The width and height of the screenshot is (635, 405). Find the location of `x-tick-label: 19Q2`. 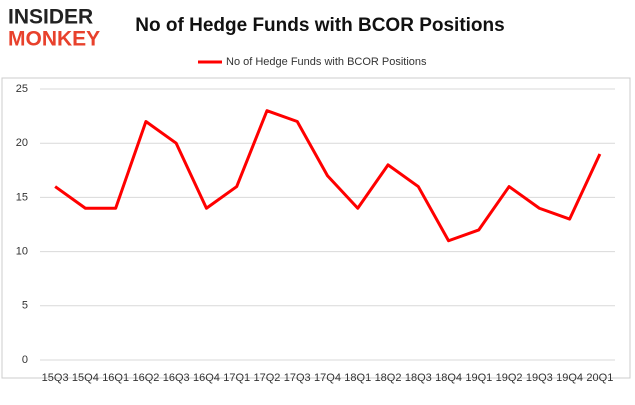

x-tick-label: 19Q2 is located at coordinates (509, 378).